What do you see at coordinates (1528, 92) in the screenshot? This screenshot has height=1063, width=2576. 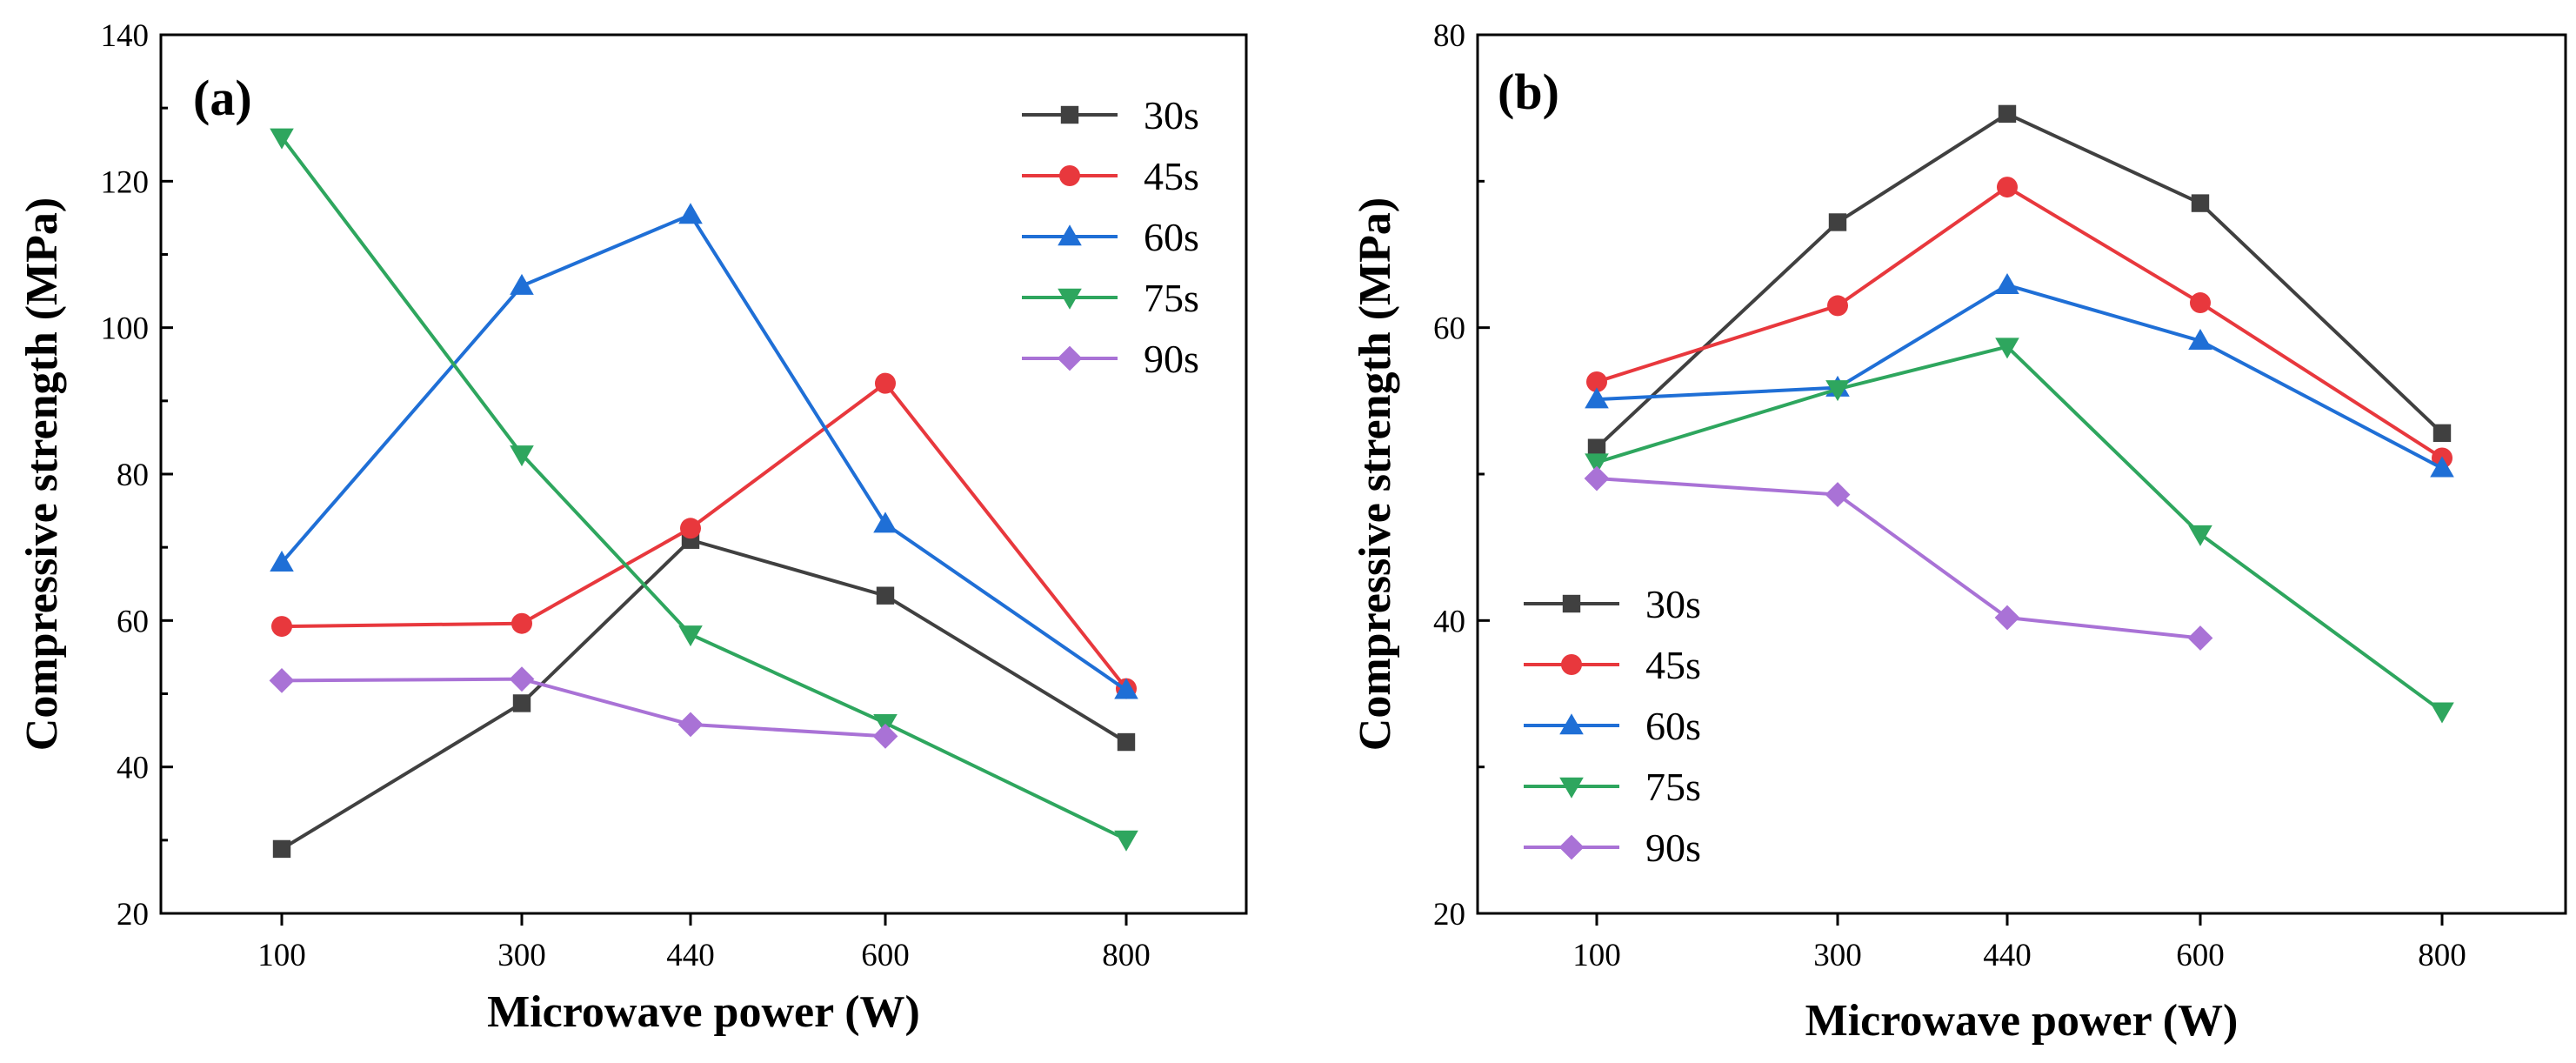 I see `panel-label: (b)` at bounding box center [1528, 92].